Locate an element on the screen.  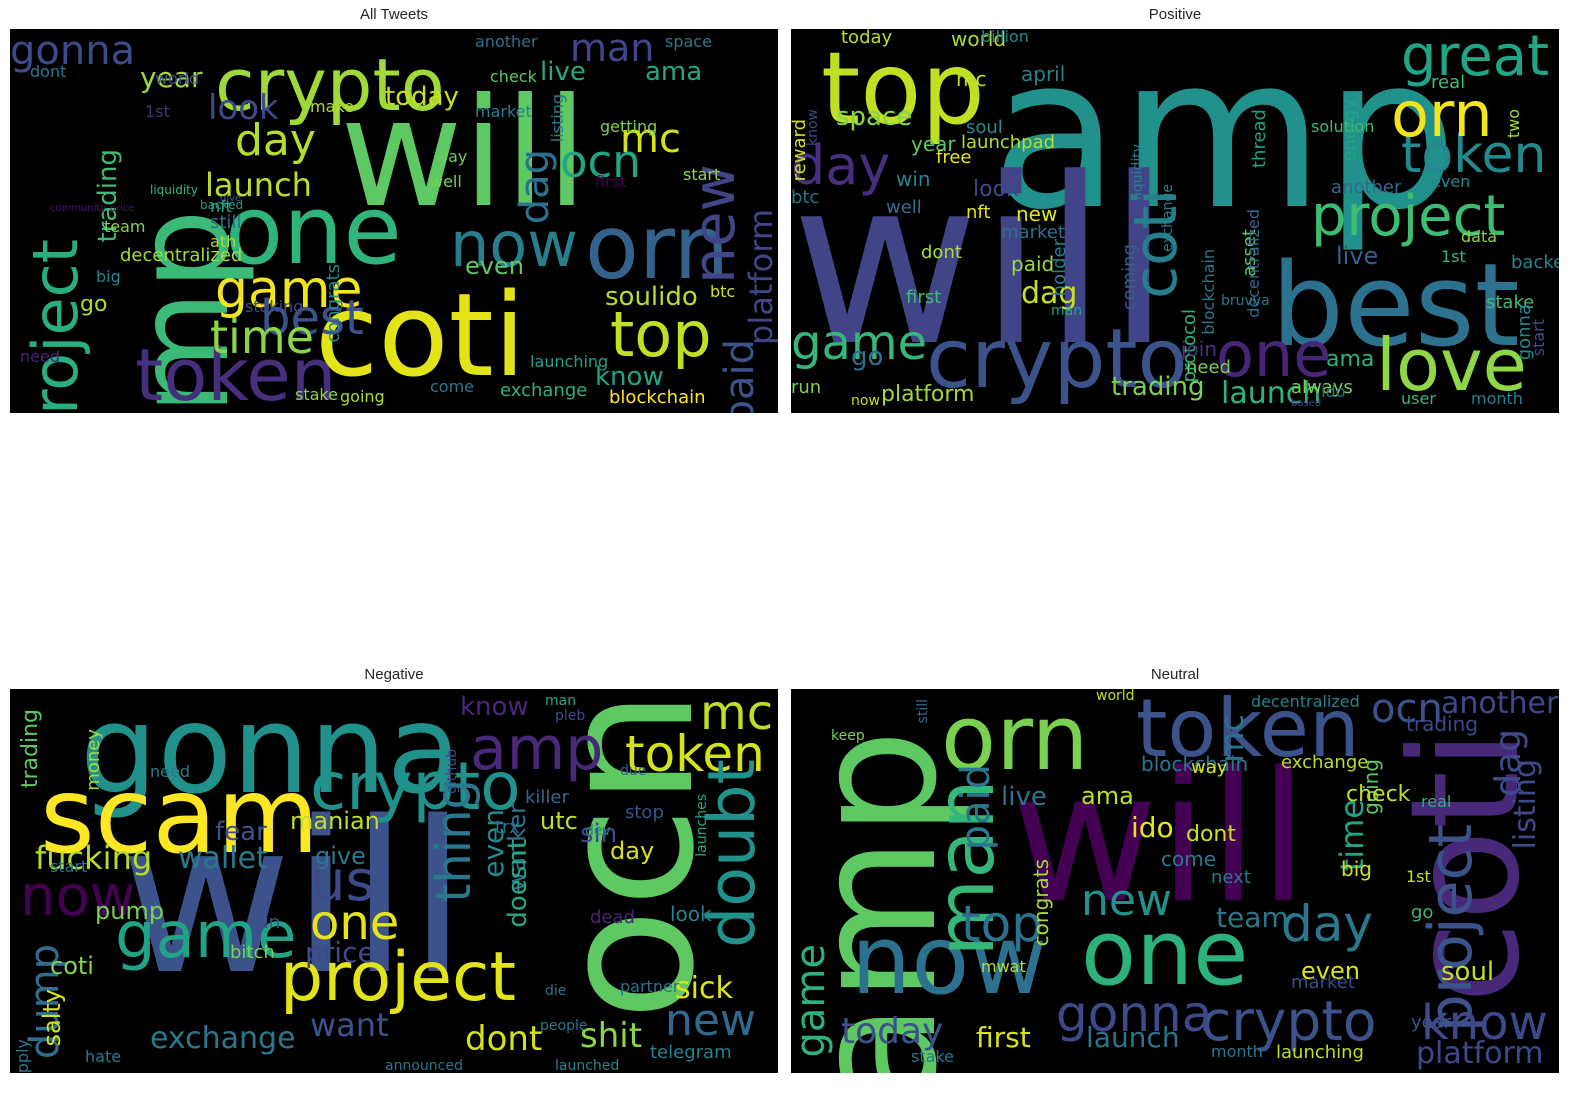
cloud-word: community price is located at coordinates (92, 208).